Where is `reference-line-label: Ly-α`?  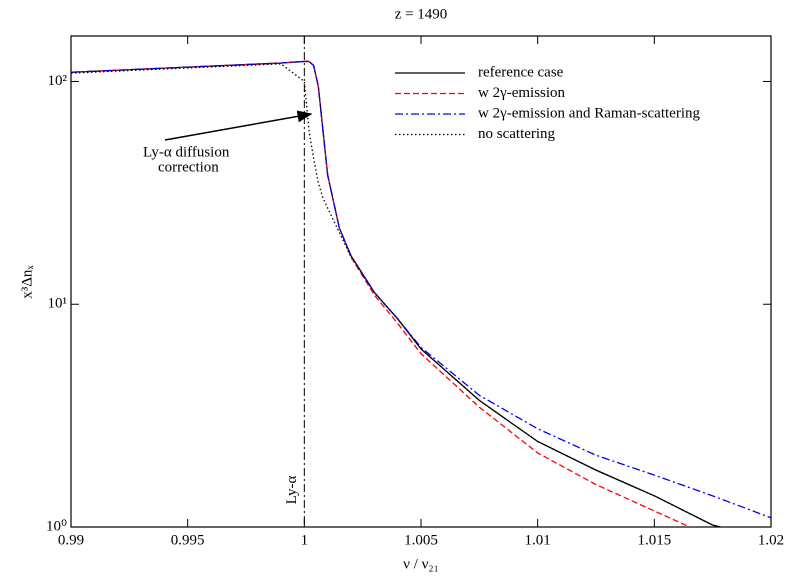
reference-line-label: Ly-α is located at coordinates (292, 490).